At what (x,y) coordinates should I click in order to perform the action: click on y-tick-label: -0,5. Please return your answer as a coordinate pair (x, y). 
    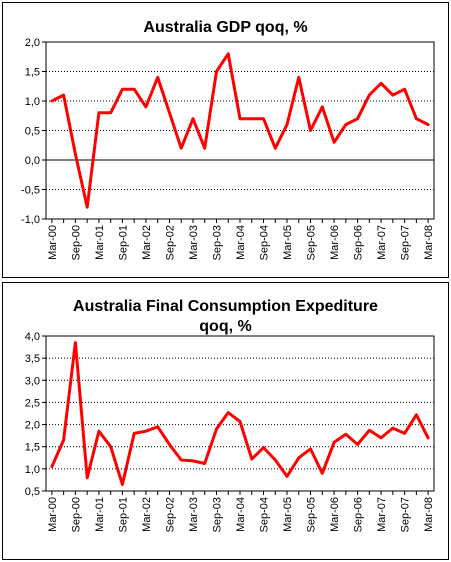
    Looking at the image, I should click on (30, 191).